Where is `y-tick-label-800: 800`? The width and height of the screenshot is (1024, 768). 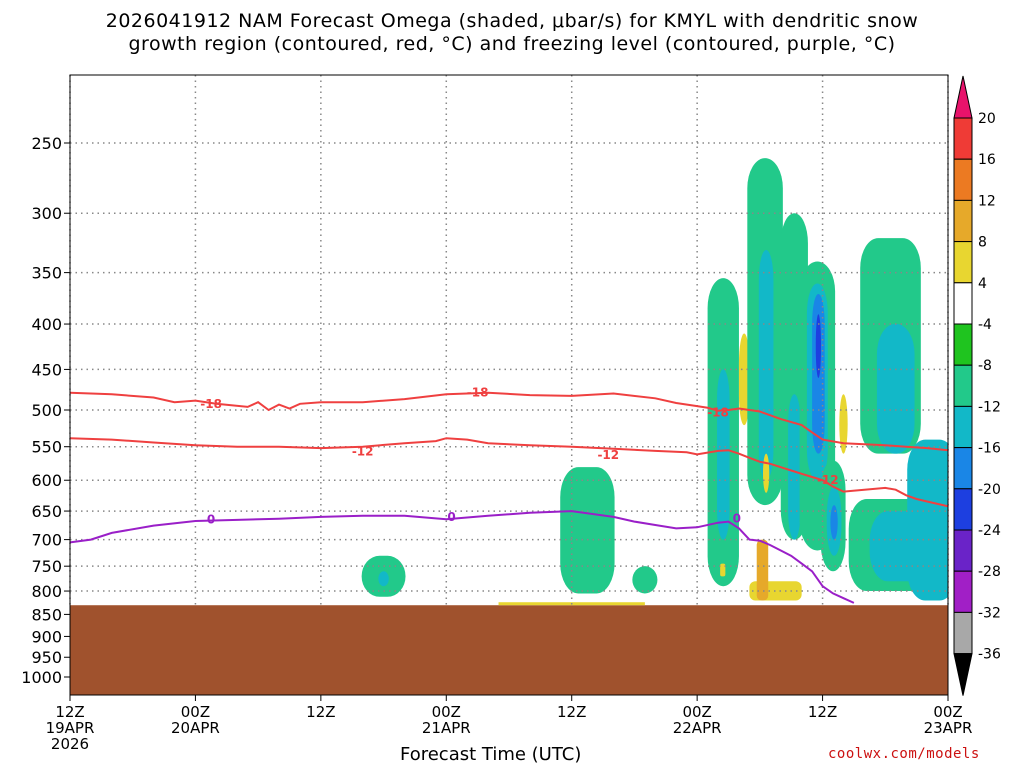
y-tick-label-800: 800 is located at coordinates (46, 591).